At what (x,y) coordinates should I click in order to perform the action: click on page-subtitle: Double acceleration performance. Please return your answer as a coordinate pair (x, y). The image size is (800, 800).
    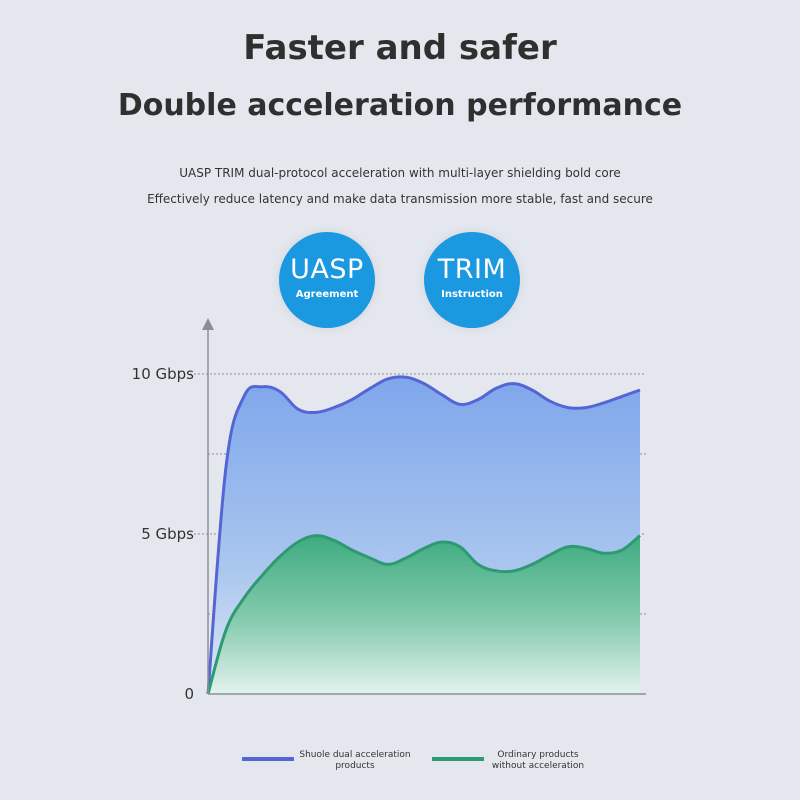
    Looking at the image, I should click on (400, 105).